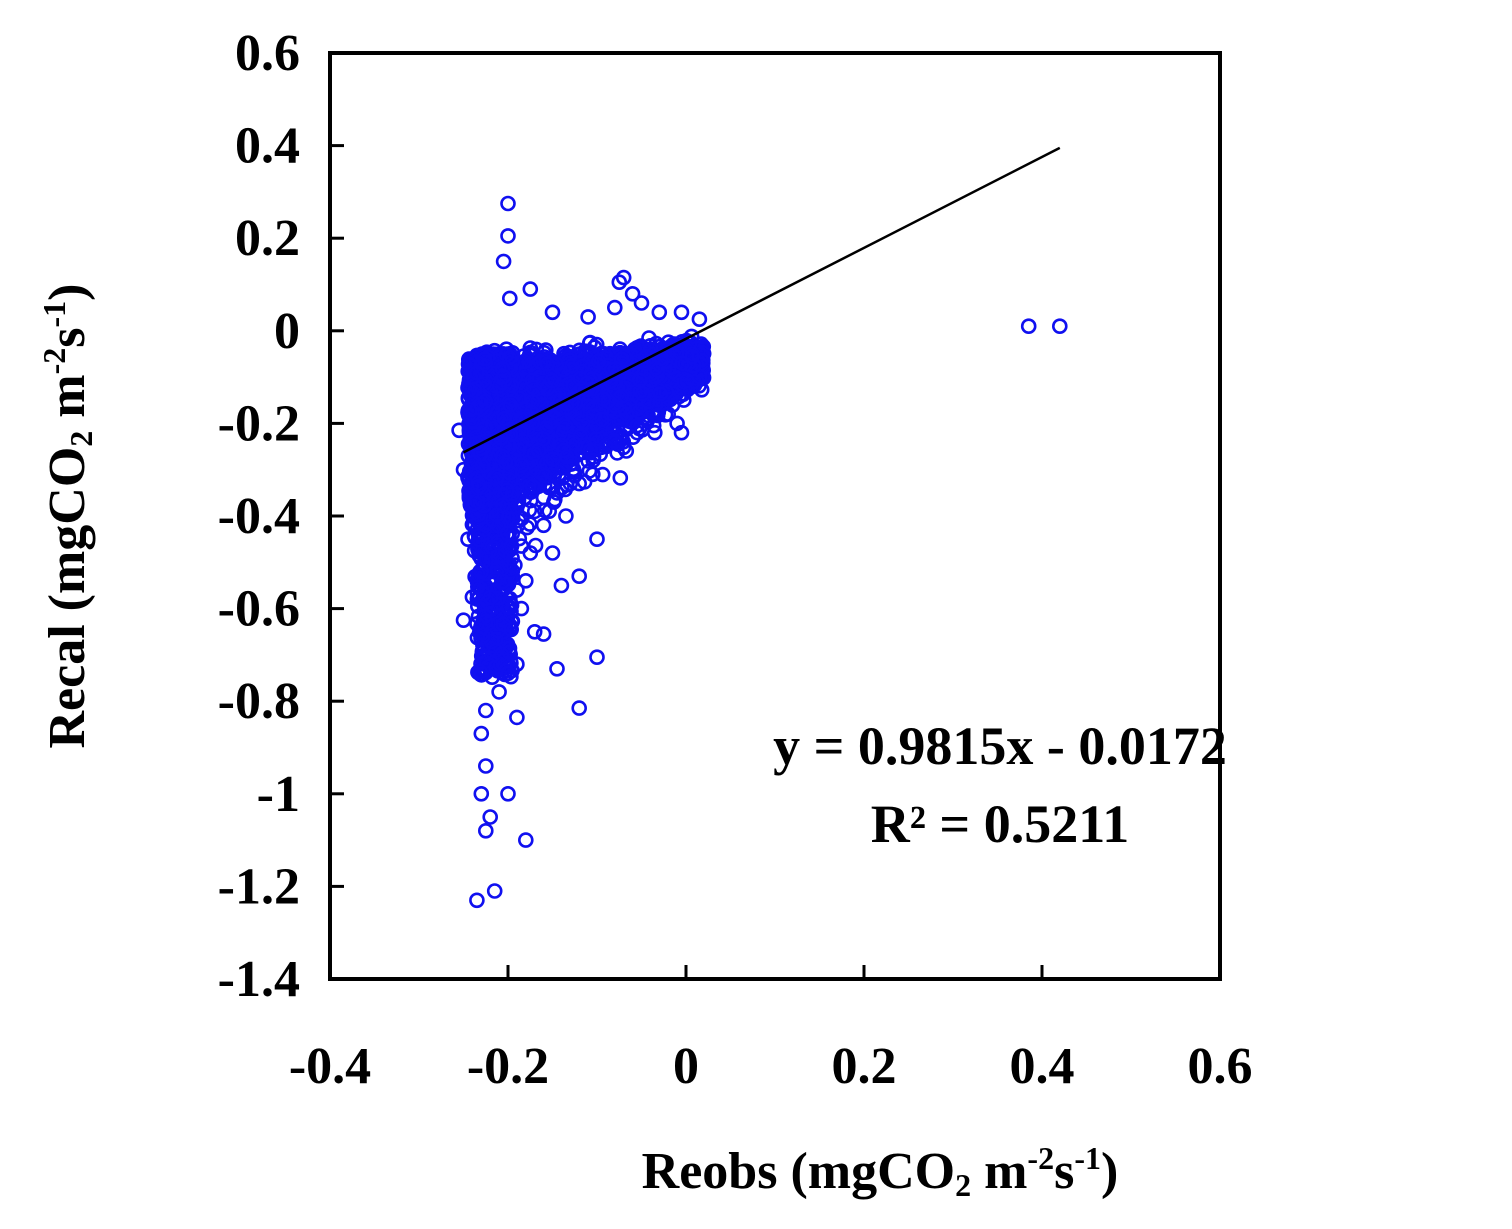 The height and width of the screenshot is (1229, 1512). Describe the element at coordinates (259, 423) in the screenshot. I see `y-tick-label: -0.2` at that location.